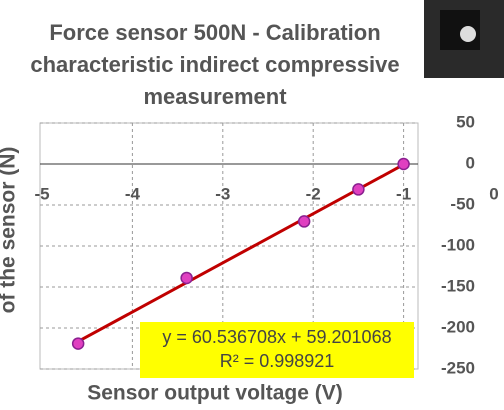 The height and width of the screenshot is (410, 504). I want to click on y-tick-label: 50, so click(465, 121).